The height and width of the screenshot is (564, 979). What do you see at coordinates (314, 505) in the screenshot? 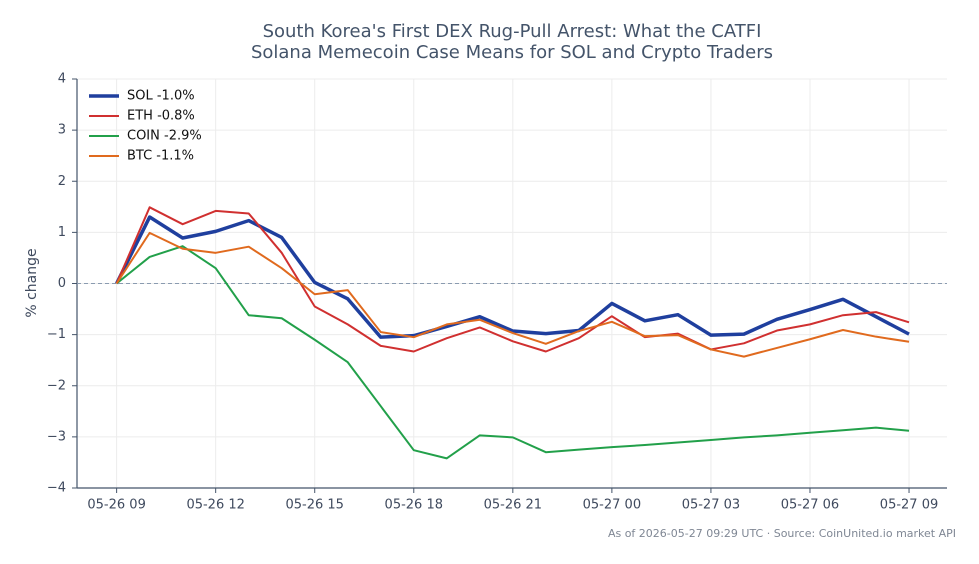
I see `x-tick-label: 05-26 15` at bounding box center [314, 505].